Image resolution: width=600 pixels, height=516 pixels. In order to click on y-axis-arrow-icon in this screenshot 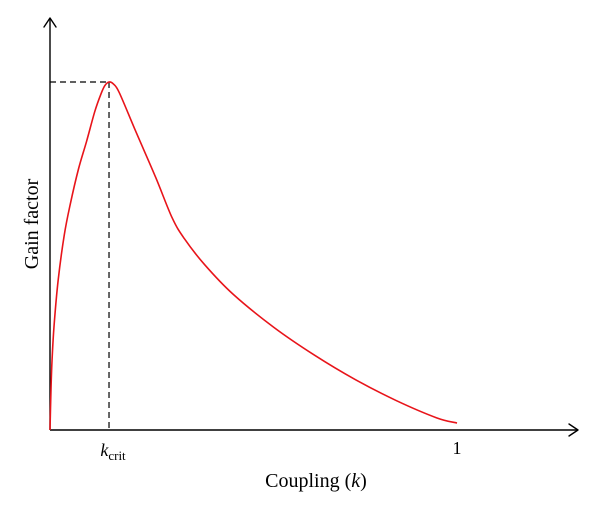, I will do `click(50, 22)`.